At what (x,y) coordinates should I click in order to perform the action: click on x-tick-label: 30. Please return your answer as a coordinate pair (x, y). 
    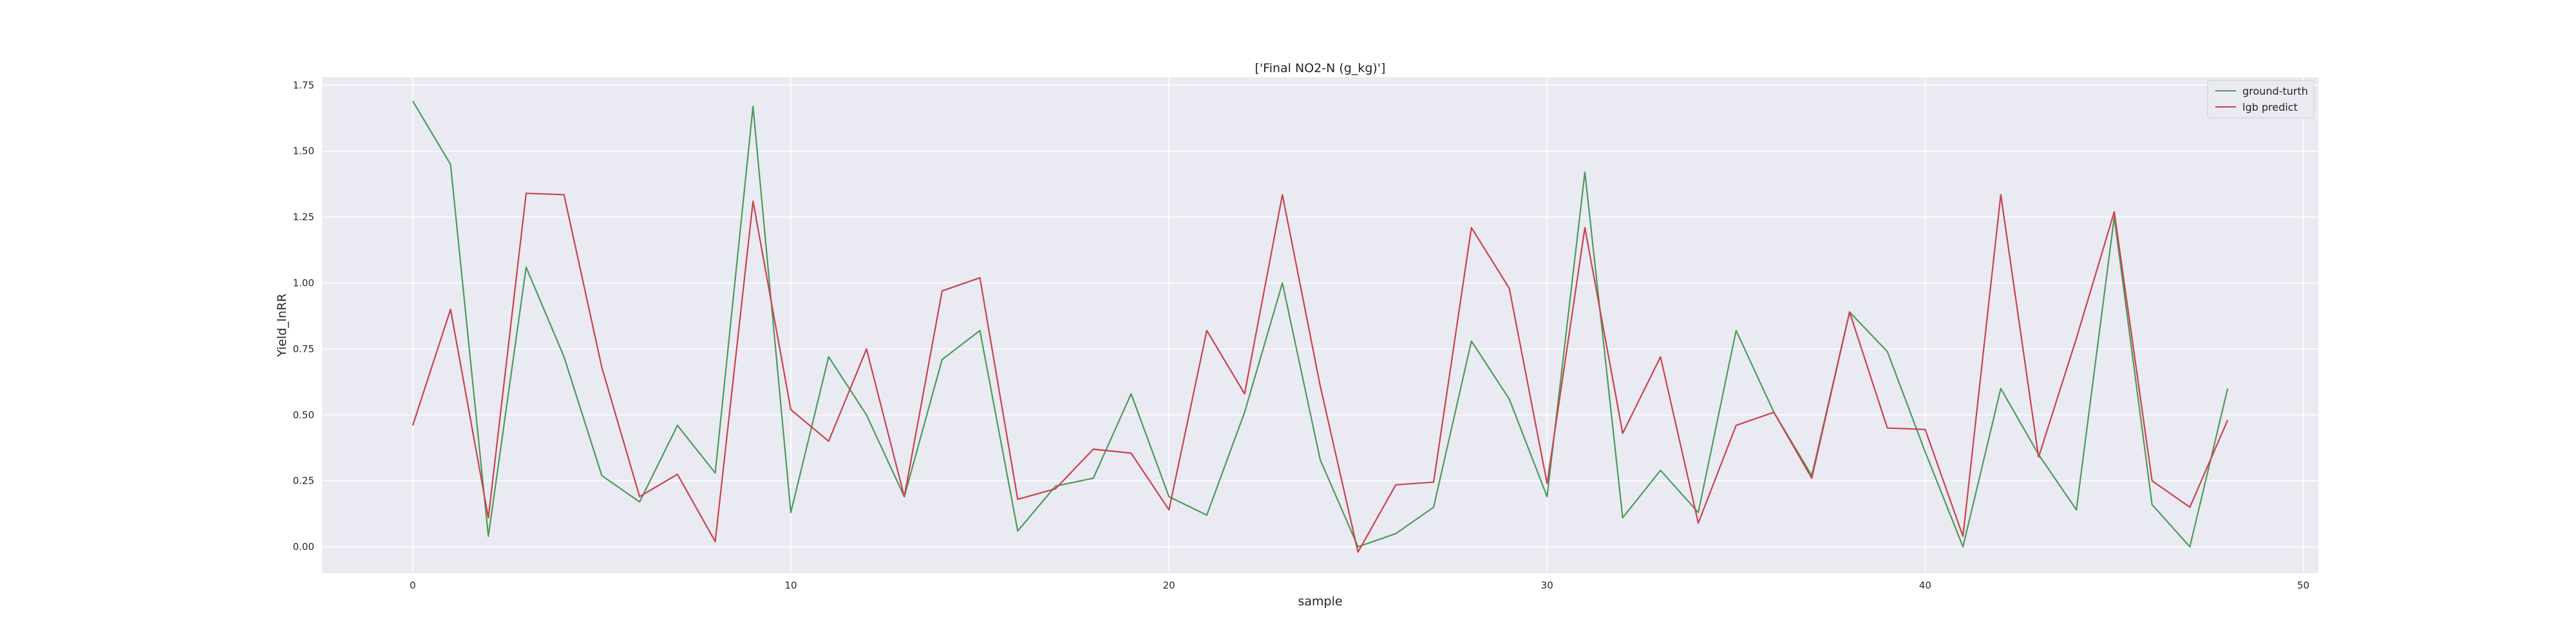
    Looking at the image, I should click on (1547, 586).